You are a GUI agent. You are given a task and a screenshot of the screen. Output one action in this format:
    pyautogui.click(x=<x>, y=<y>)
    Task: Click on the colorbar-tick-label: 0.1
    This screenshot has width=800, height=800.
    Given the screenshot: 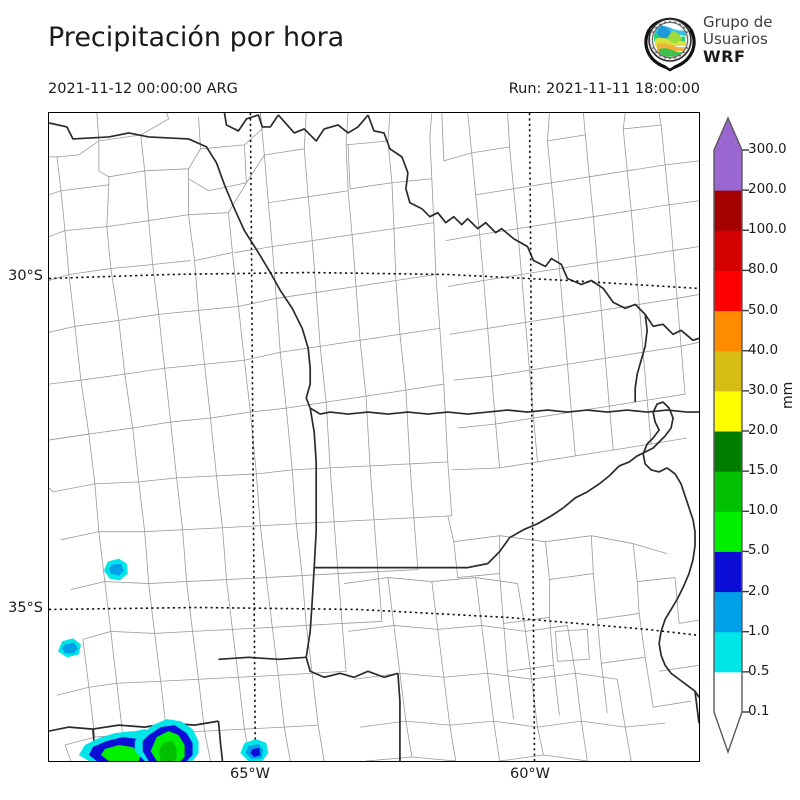 What is the action you would take?
    pyautogui.click(x=759, y=711)
    